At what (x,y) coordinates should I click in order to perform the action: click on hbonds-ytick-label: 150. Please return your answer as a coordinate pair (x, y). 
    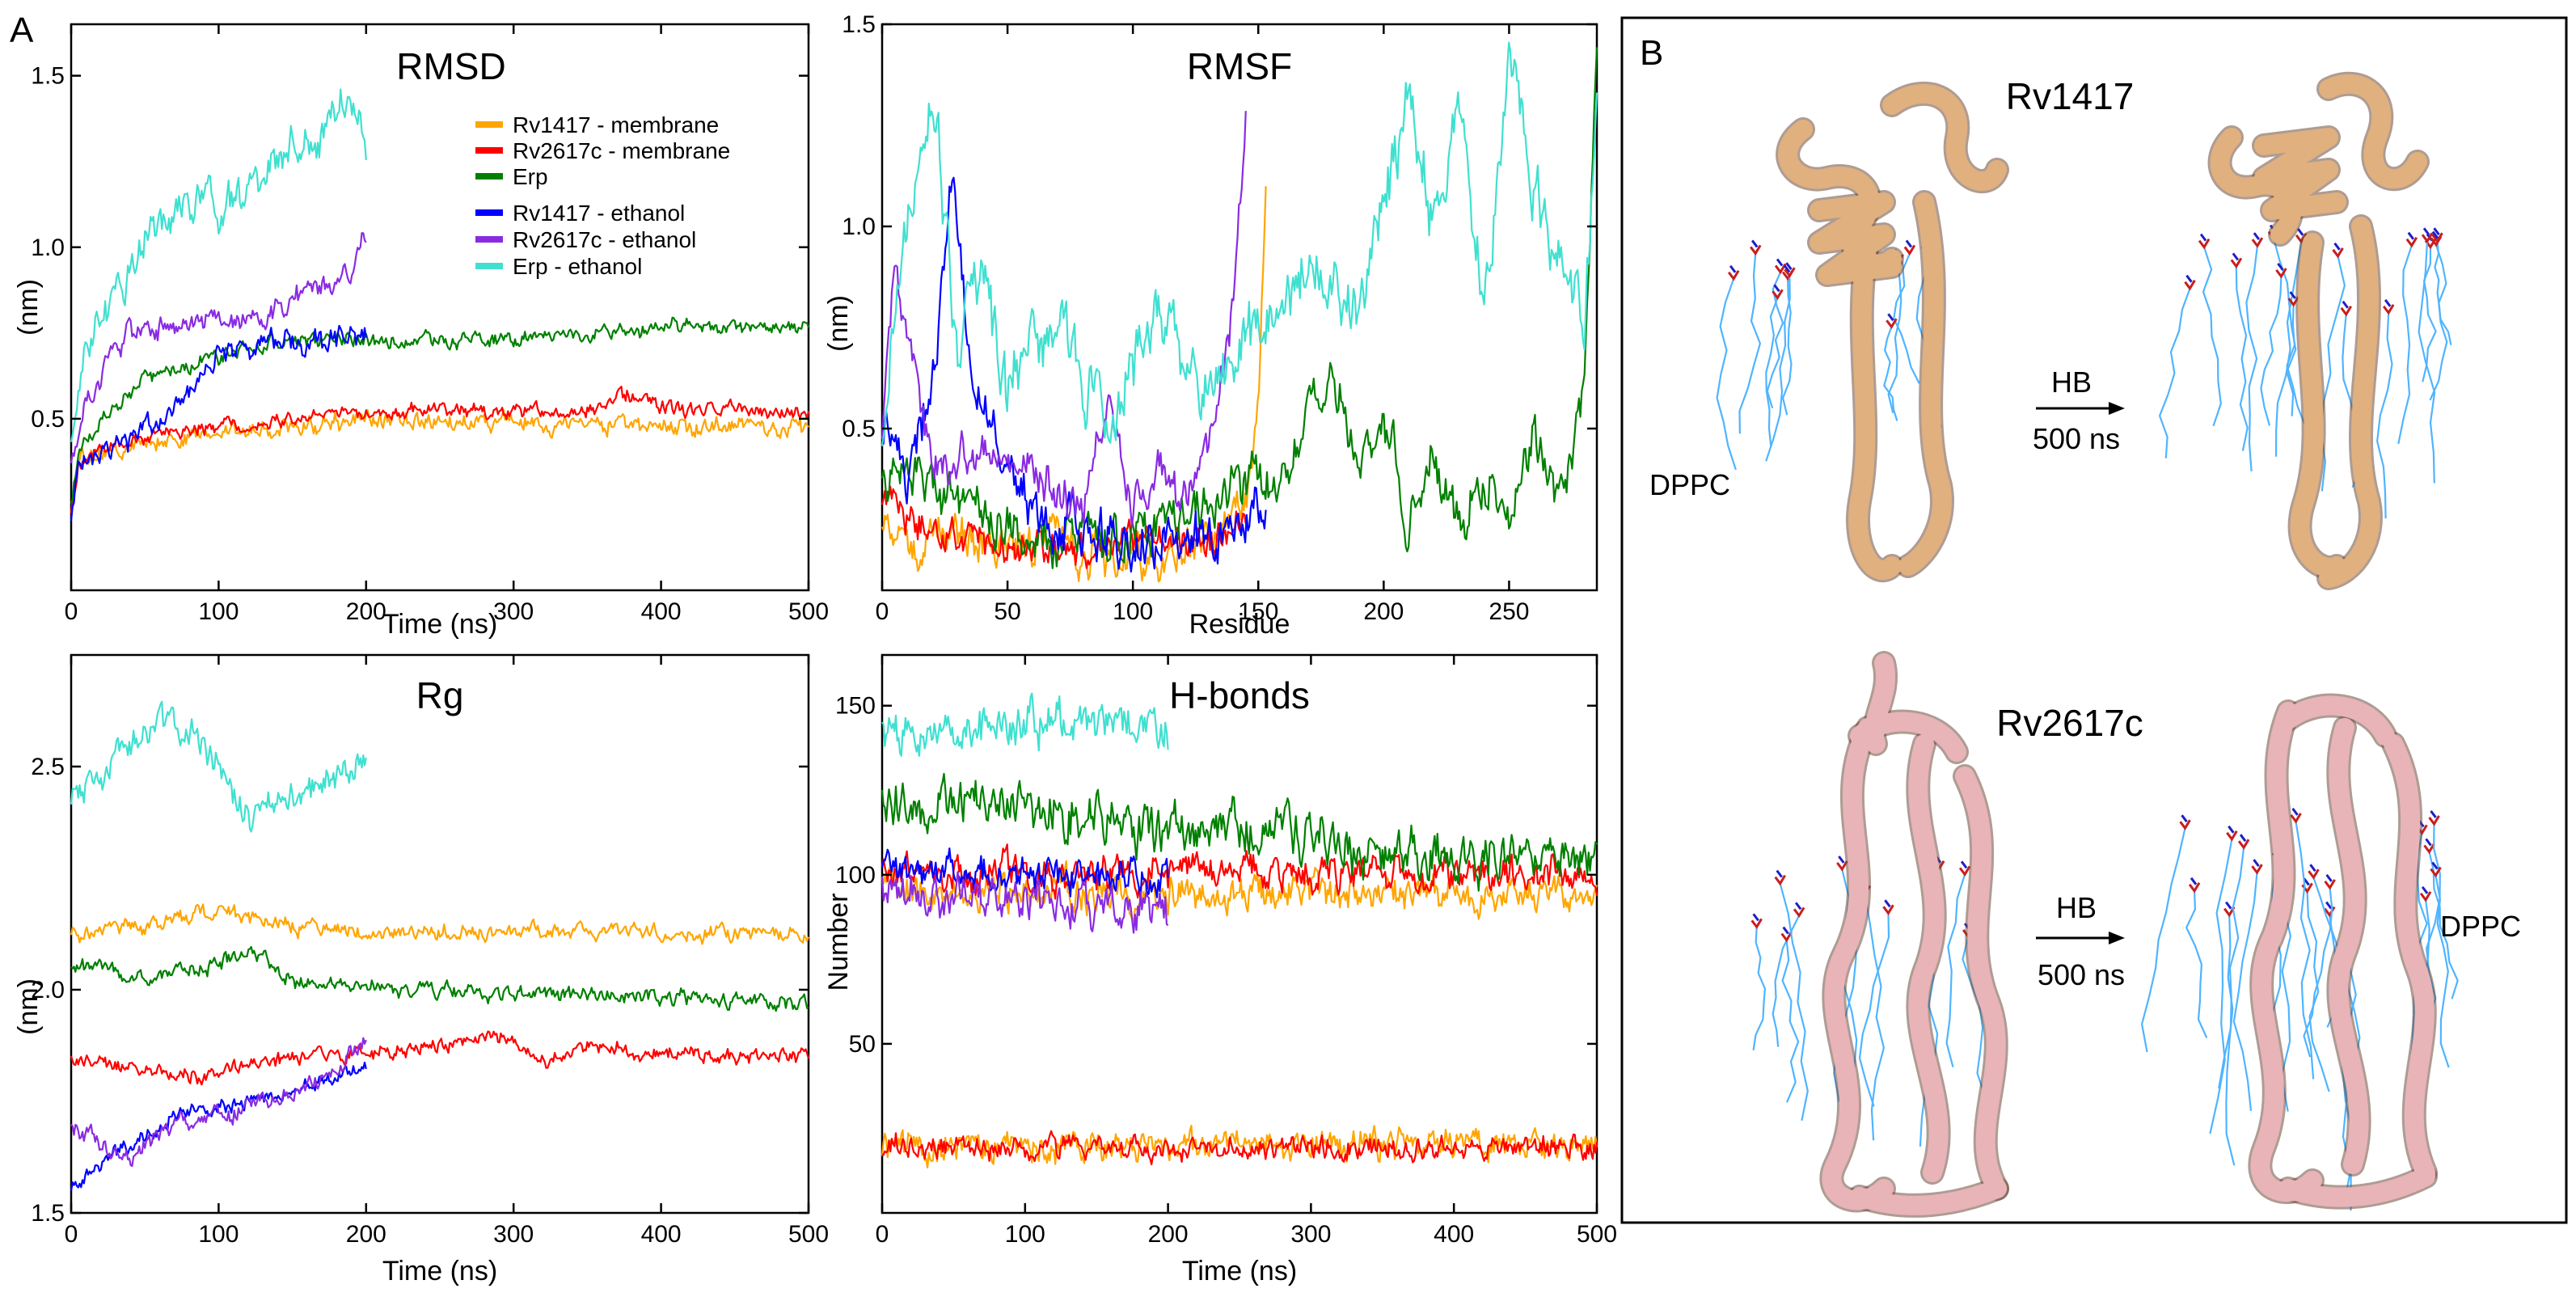
    Looking at the image, I should click on (855, 706).